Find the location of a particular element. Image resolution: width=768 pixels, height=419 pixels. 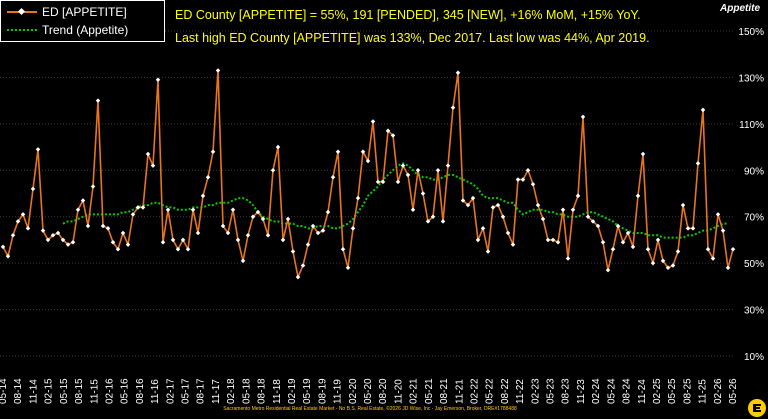

y-tick-label: 10% is located at coordinates (754, 357).